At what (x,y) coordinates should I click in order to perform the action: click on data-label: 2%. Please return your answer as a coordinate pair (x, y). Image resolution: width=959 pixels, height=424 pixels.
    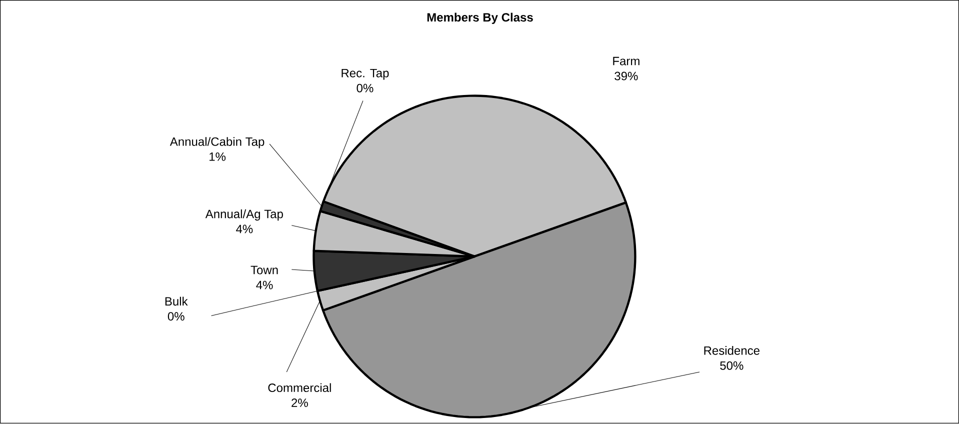
    Looking at the image, I should click on (300, 403).